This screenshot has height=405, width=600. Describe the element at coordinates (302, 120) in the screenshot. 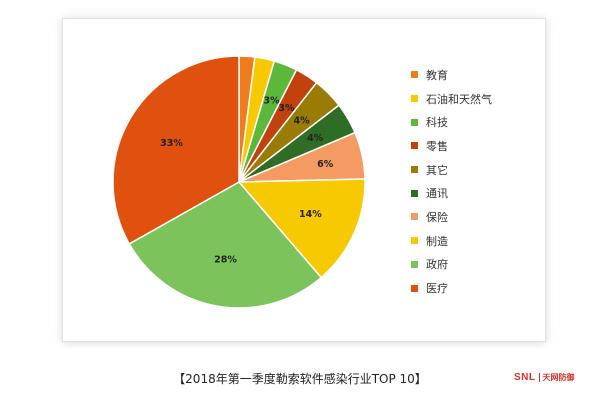

I see `data-label-5: 4%` at that location.